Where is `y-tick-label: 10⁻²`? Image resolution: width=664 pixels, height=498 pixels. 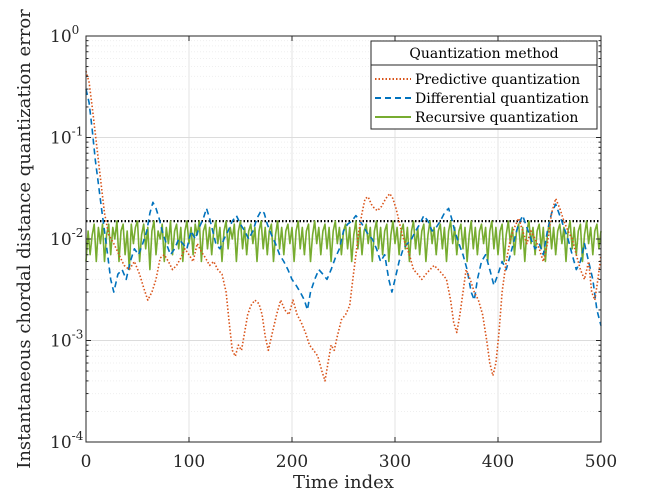
y-tick-label: 10⁻² is located at coordinates (66, 238).